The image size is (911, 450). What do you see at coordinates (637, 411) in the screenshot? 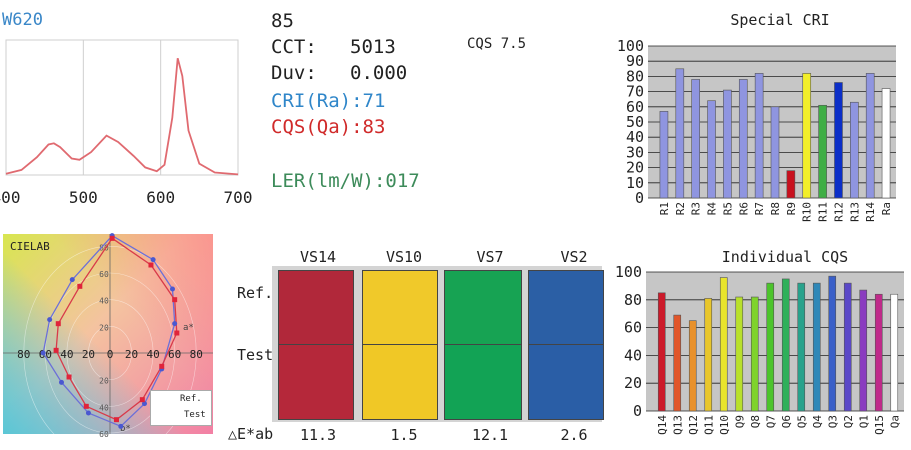
I see `cqs-y-tick: 0` at bounding box center [637, 411].